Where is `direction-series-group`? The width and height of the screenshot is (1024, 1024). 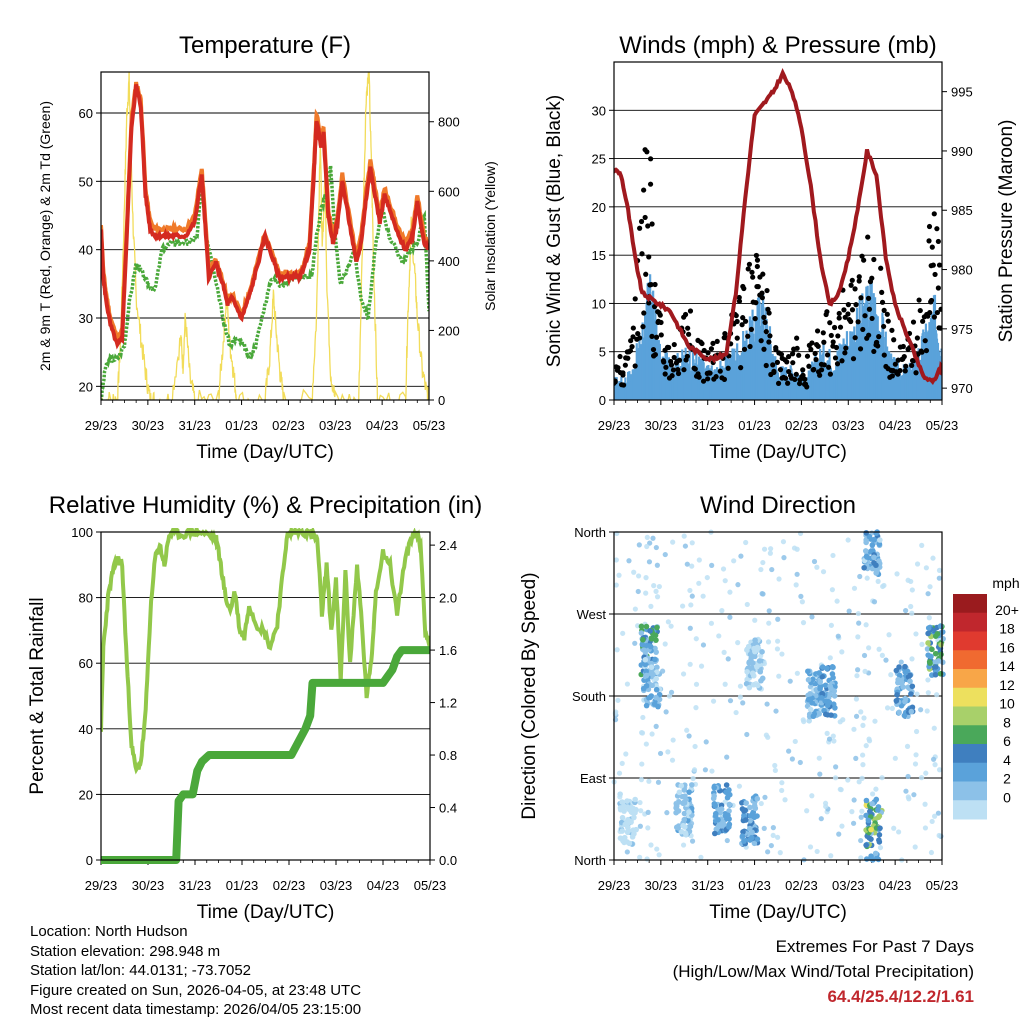
direction-series-group is located at coordinates (778, 696).